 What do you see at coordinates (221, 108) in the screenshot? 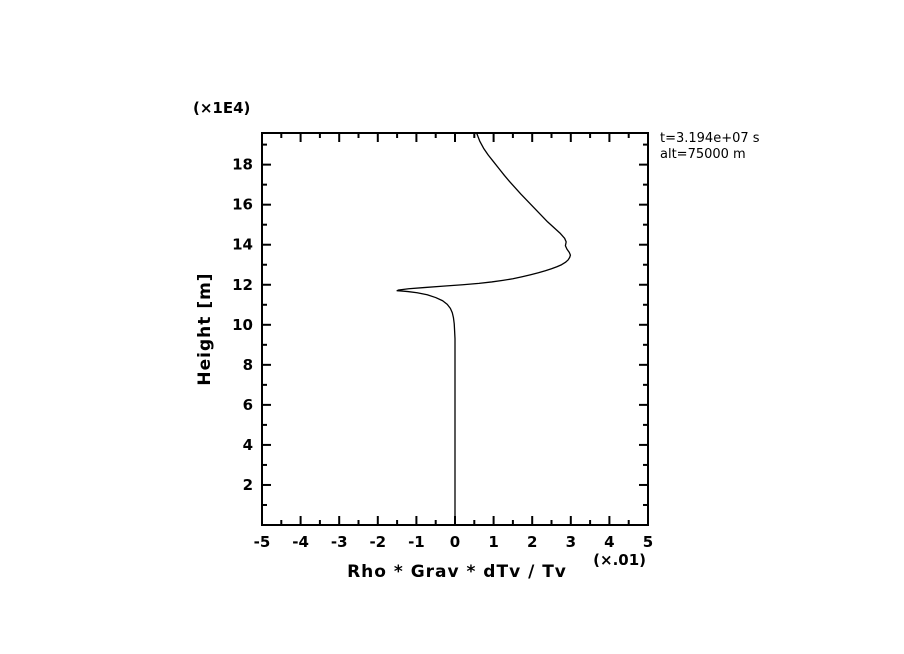
I see `y-axis-multiplier-label: (×1E4)` at bounding box center [221, 108].